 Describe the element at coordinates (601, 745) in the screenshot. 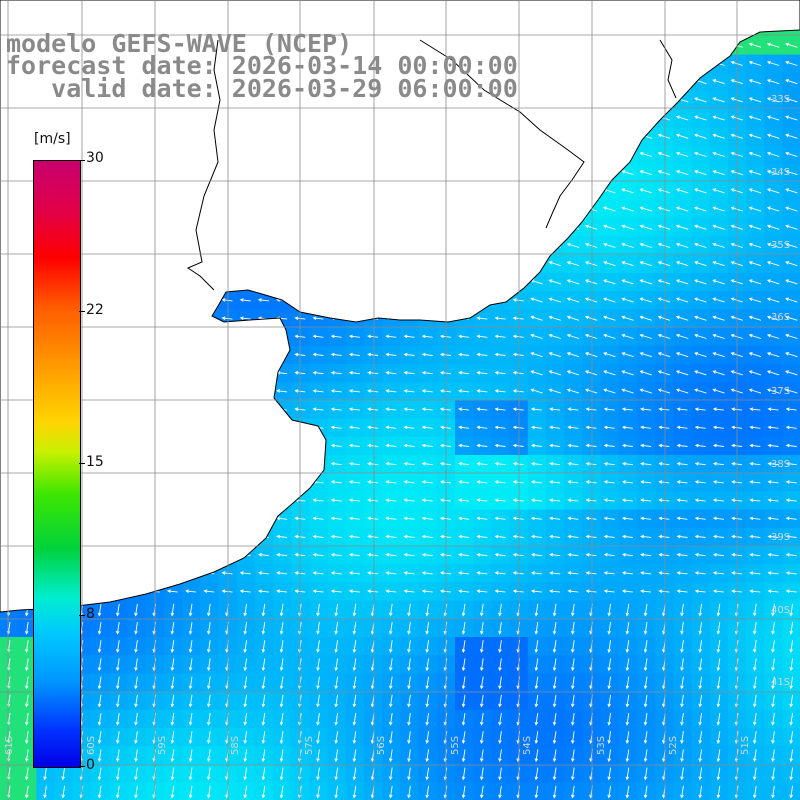

I see `lon-label: 53S` at that location.